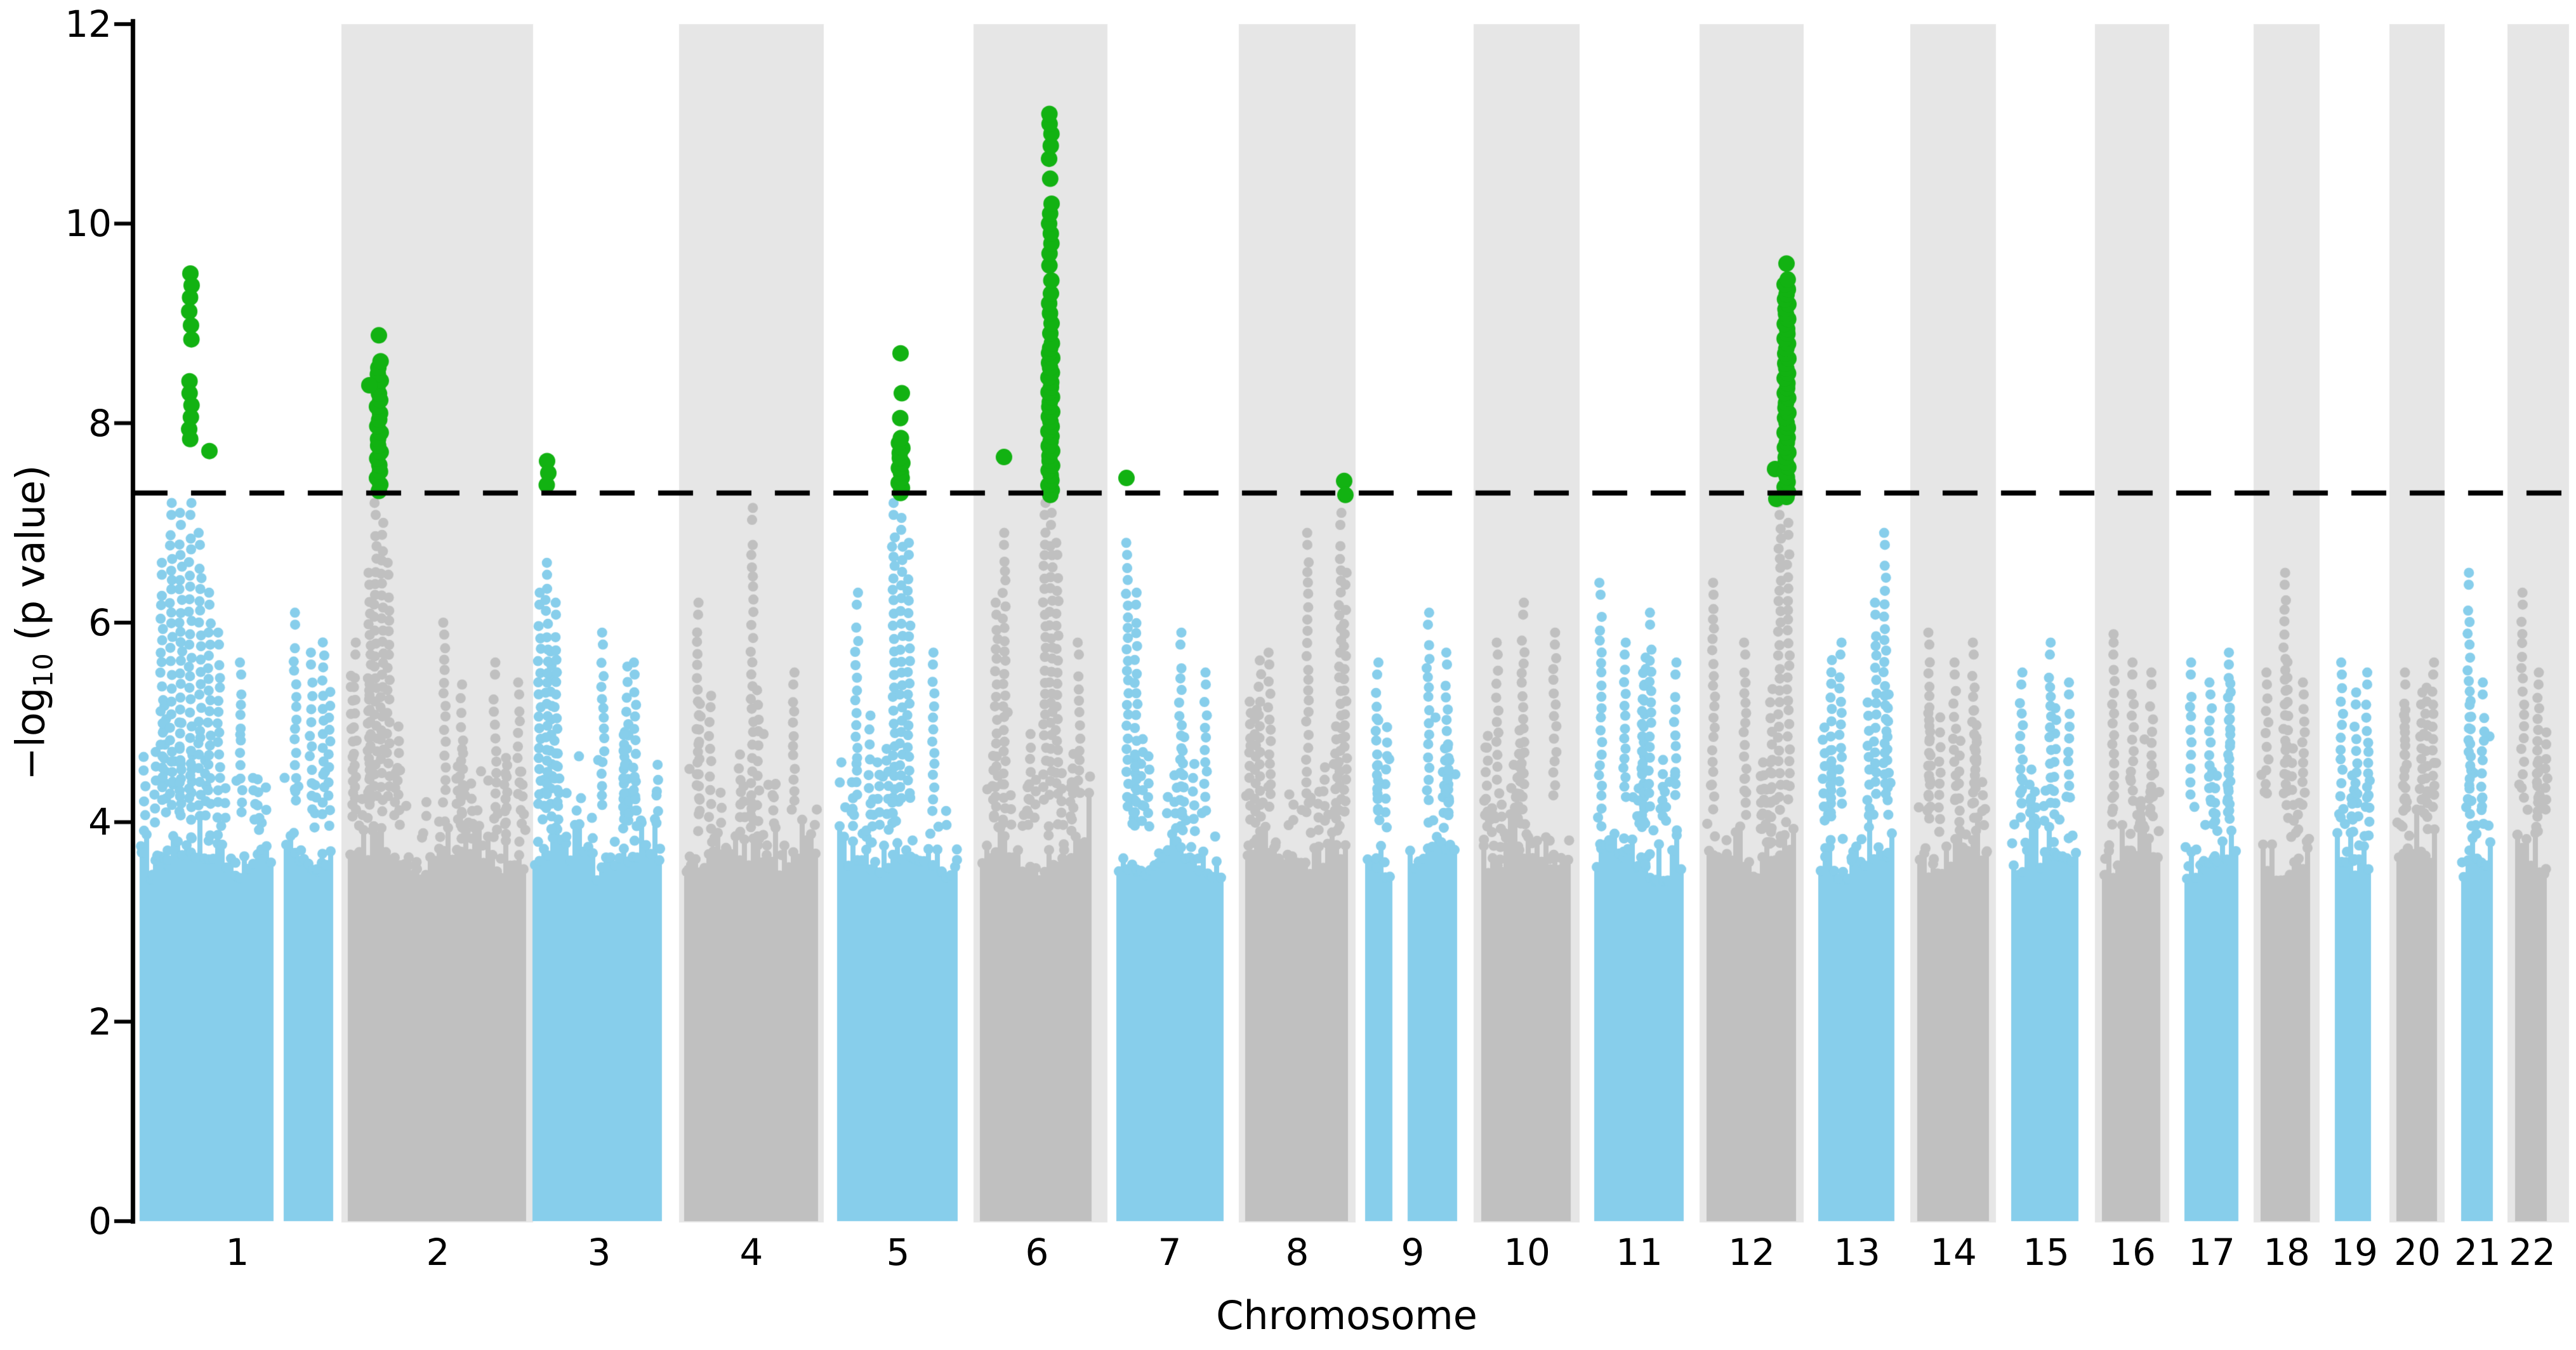 This screenshot has height=1350, width=2576. Describe the element at coordinates (43, 670) in the screenshot. I see `y-axis-title-subscript: 10` at that location.